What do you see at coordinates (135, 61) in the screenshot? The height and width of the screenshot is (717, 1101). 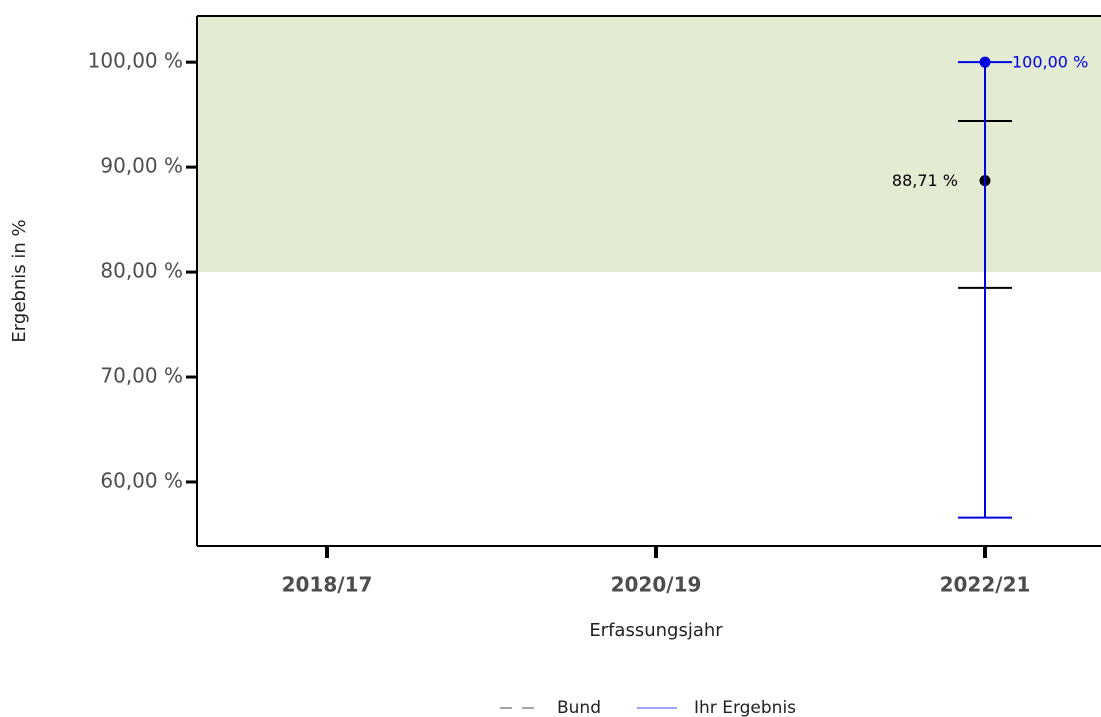 I see `y-tick-label: 100,00 %` at bounding box center [135, 61].